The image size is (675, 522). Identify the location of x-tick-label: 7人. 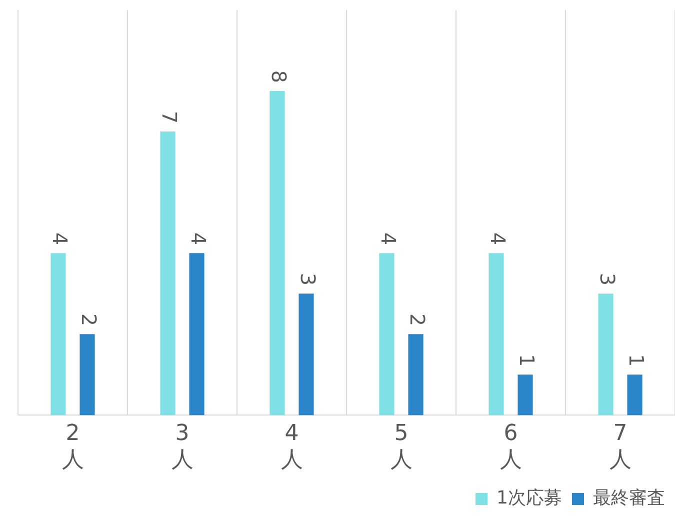
(620, 447).